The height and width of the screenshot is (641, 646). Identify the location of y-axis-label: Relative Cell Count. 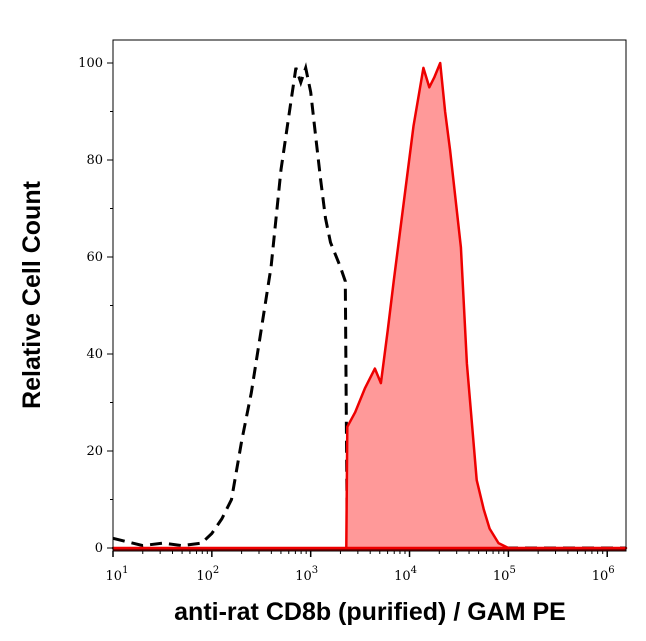
(32, 294).